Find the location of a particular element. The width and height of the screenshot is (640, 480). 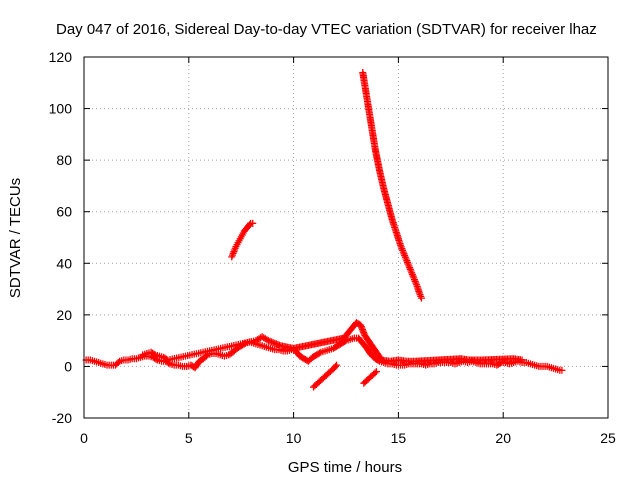

x-tick-labels: 0 5 10 15 20 25 is located at coordinates (348, 438).